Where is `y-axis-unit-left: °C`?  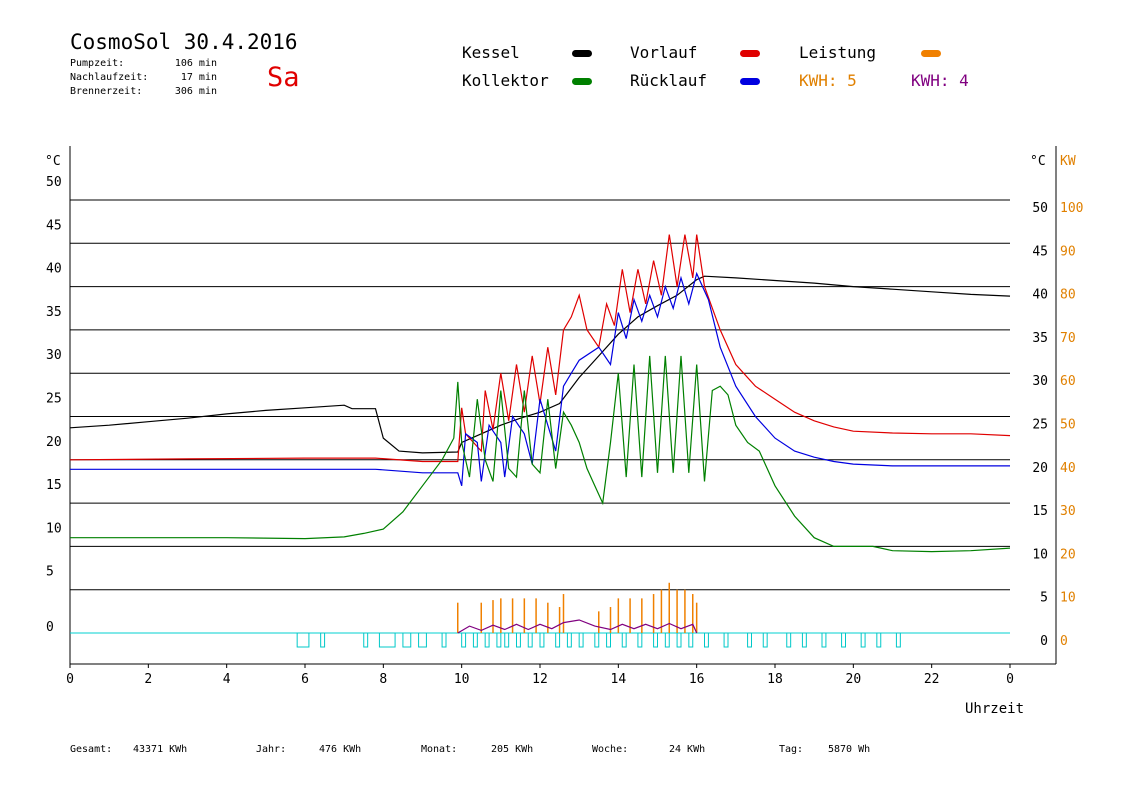
y-axis-unit-left: °C is located at coordinates (53, 161).